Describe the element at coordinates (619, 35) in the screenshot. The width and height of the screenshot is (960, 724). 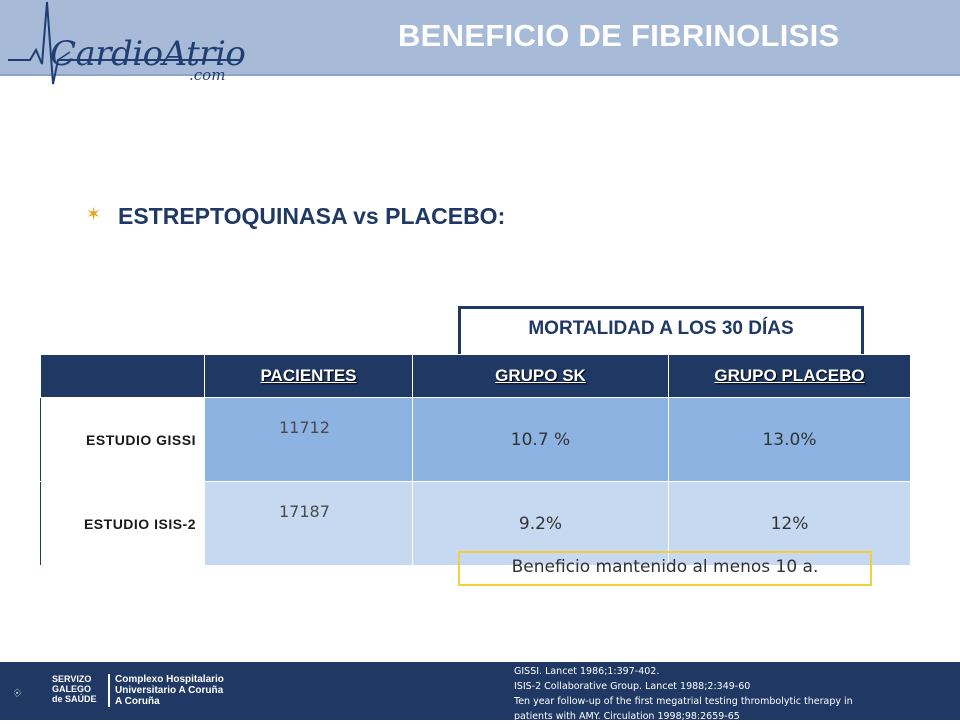
I see `slide-title: BENEFICIO DE FIBRINOLISIS` at that location.